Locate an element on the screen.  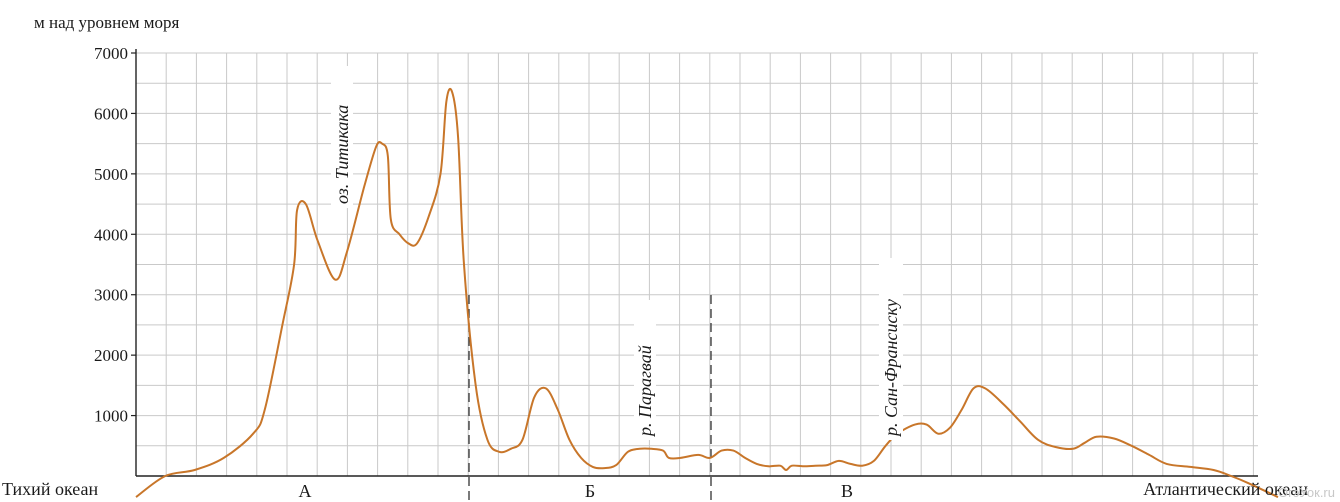
y-axis-ticks: 1000 2000 3000 4000 5000 6000 7000 is located at coordinates (115, 235).